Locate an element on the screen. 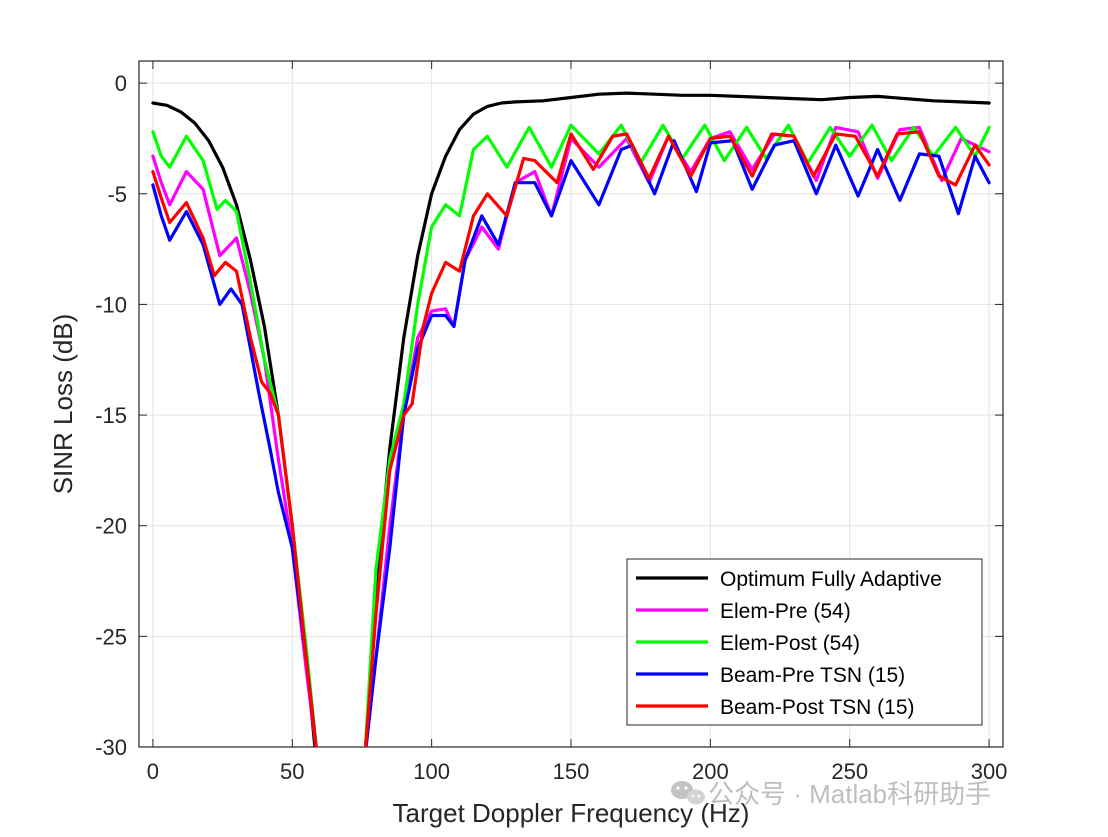  x-tick-label: 50 is located at coordinates (292, 771).